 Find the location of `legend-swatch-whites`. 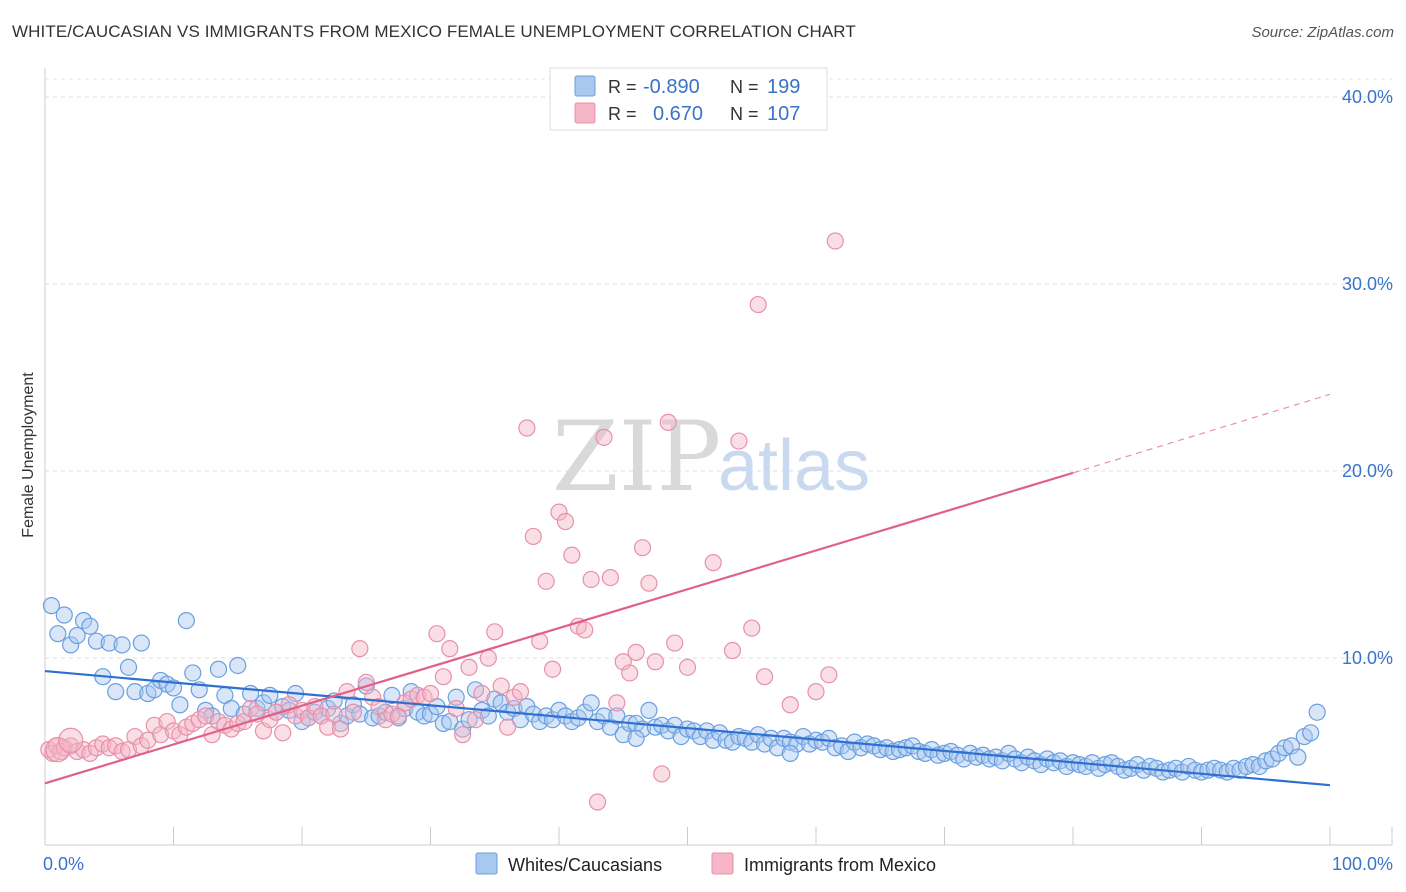

legend-swatch-whites is located at coordinates (585, 86).